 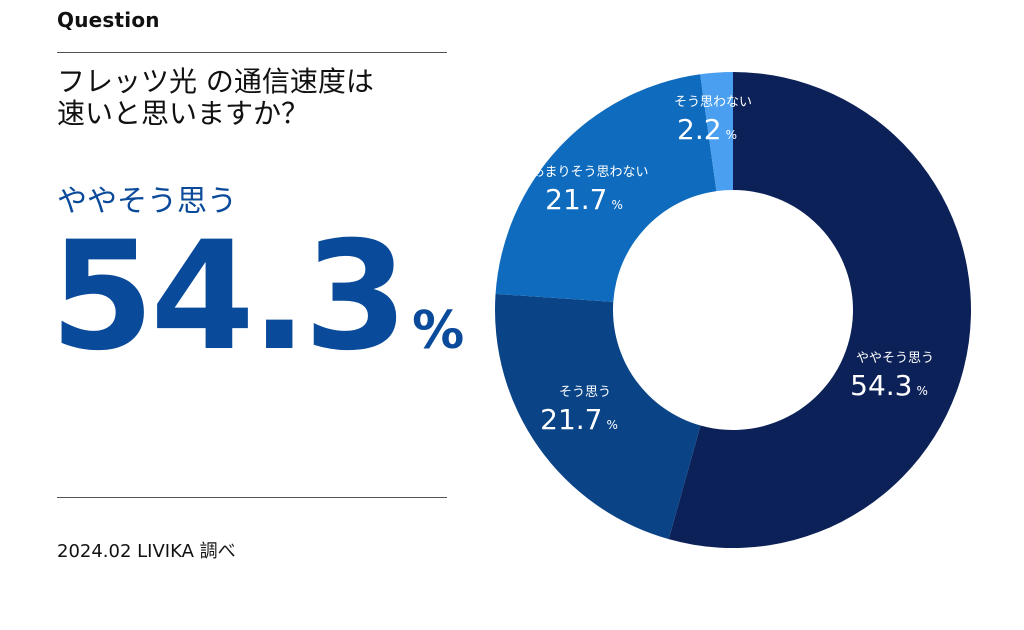 What do you see at coordinates (252, 52) in the screenshot?
I see `top-divider` at bounding box center [252, 52].